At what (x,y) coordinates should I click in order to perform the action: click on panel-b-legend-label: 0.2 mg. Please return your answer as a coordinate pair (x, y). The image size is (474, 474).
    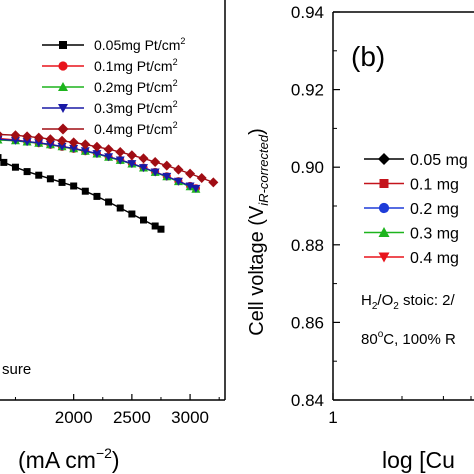
    Looking at the image, I should click on (434, 209).